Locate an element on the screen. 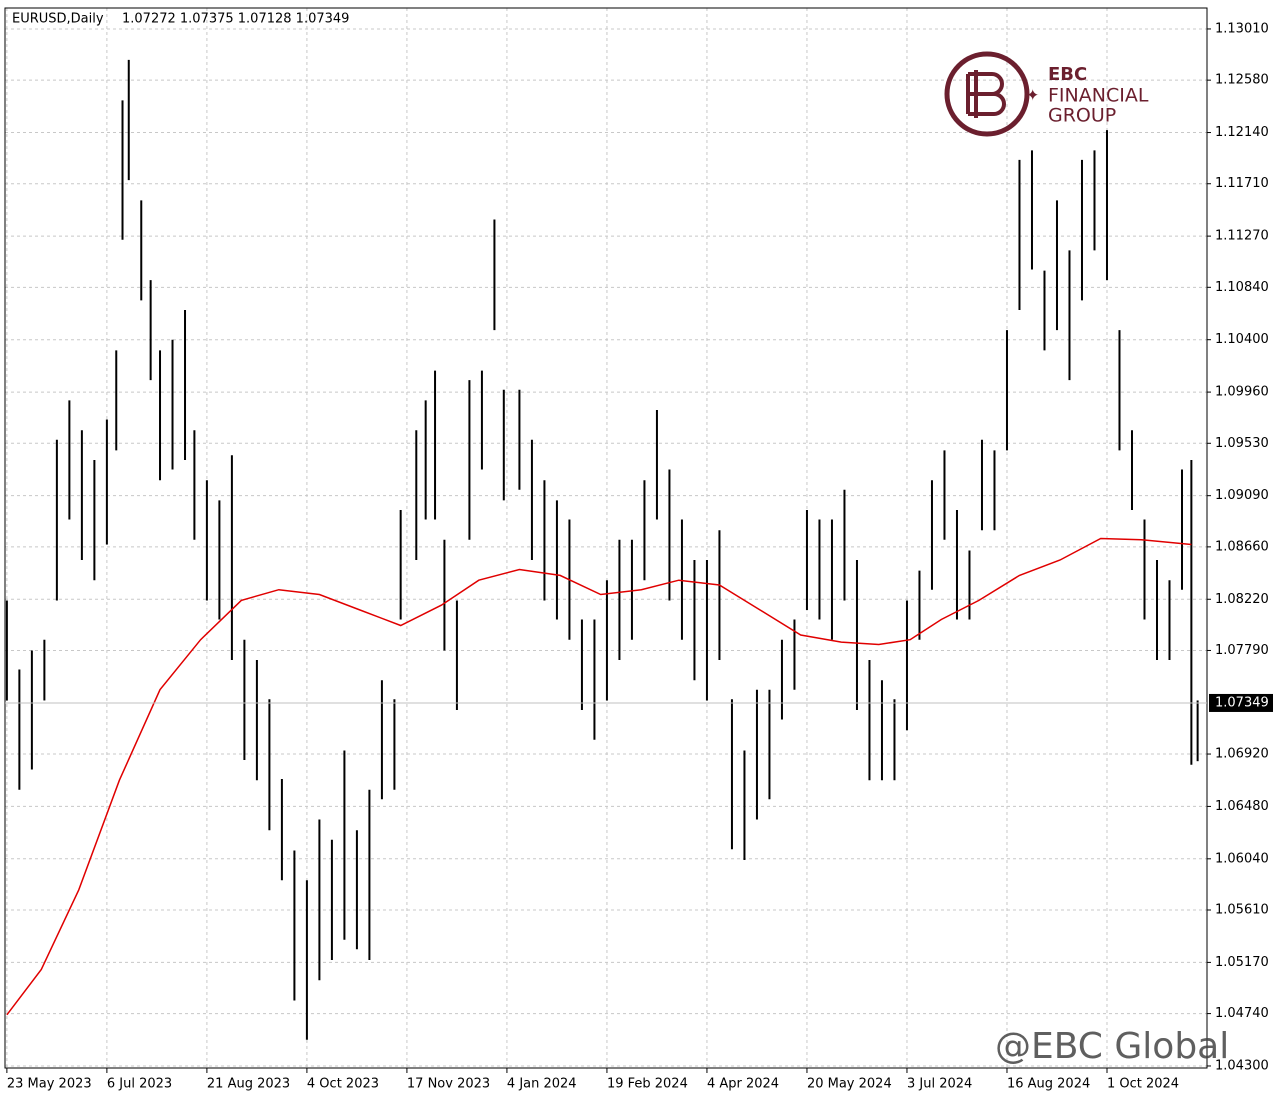 This screenshot has height=1106, width=1280. y-tick-label: 1.06920 is located at coordinates (1242, 754).